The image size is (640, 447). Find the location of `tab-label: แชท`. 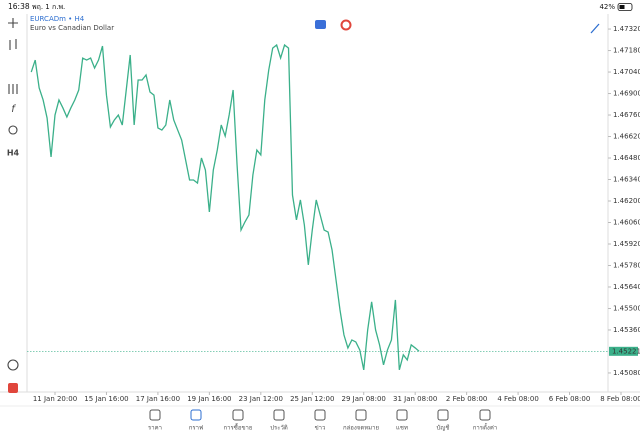

tab-label: แชท is located at coordinates (402, 428).